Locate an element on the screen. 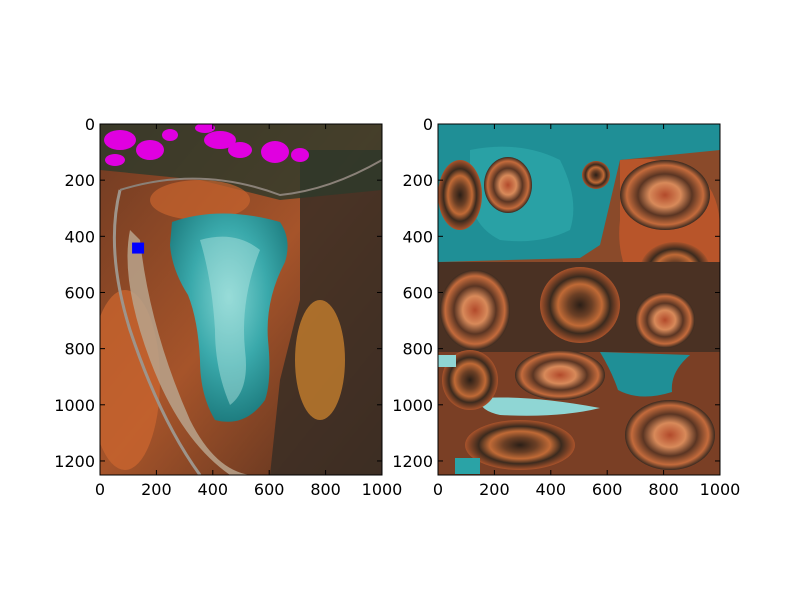 This screenshot has width=800, height=600. left-x-tick-label: 400 is located at coordinates (213, 489).